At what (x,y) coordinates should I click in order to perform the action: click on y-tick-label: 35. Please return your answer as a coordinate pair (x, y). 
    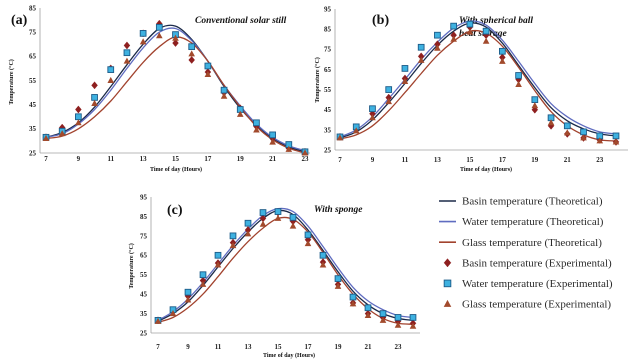
    Looking at the image, I should click on (33, 129).